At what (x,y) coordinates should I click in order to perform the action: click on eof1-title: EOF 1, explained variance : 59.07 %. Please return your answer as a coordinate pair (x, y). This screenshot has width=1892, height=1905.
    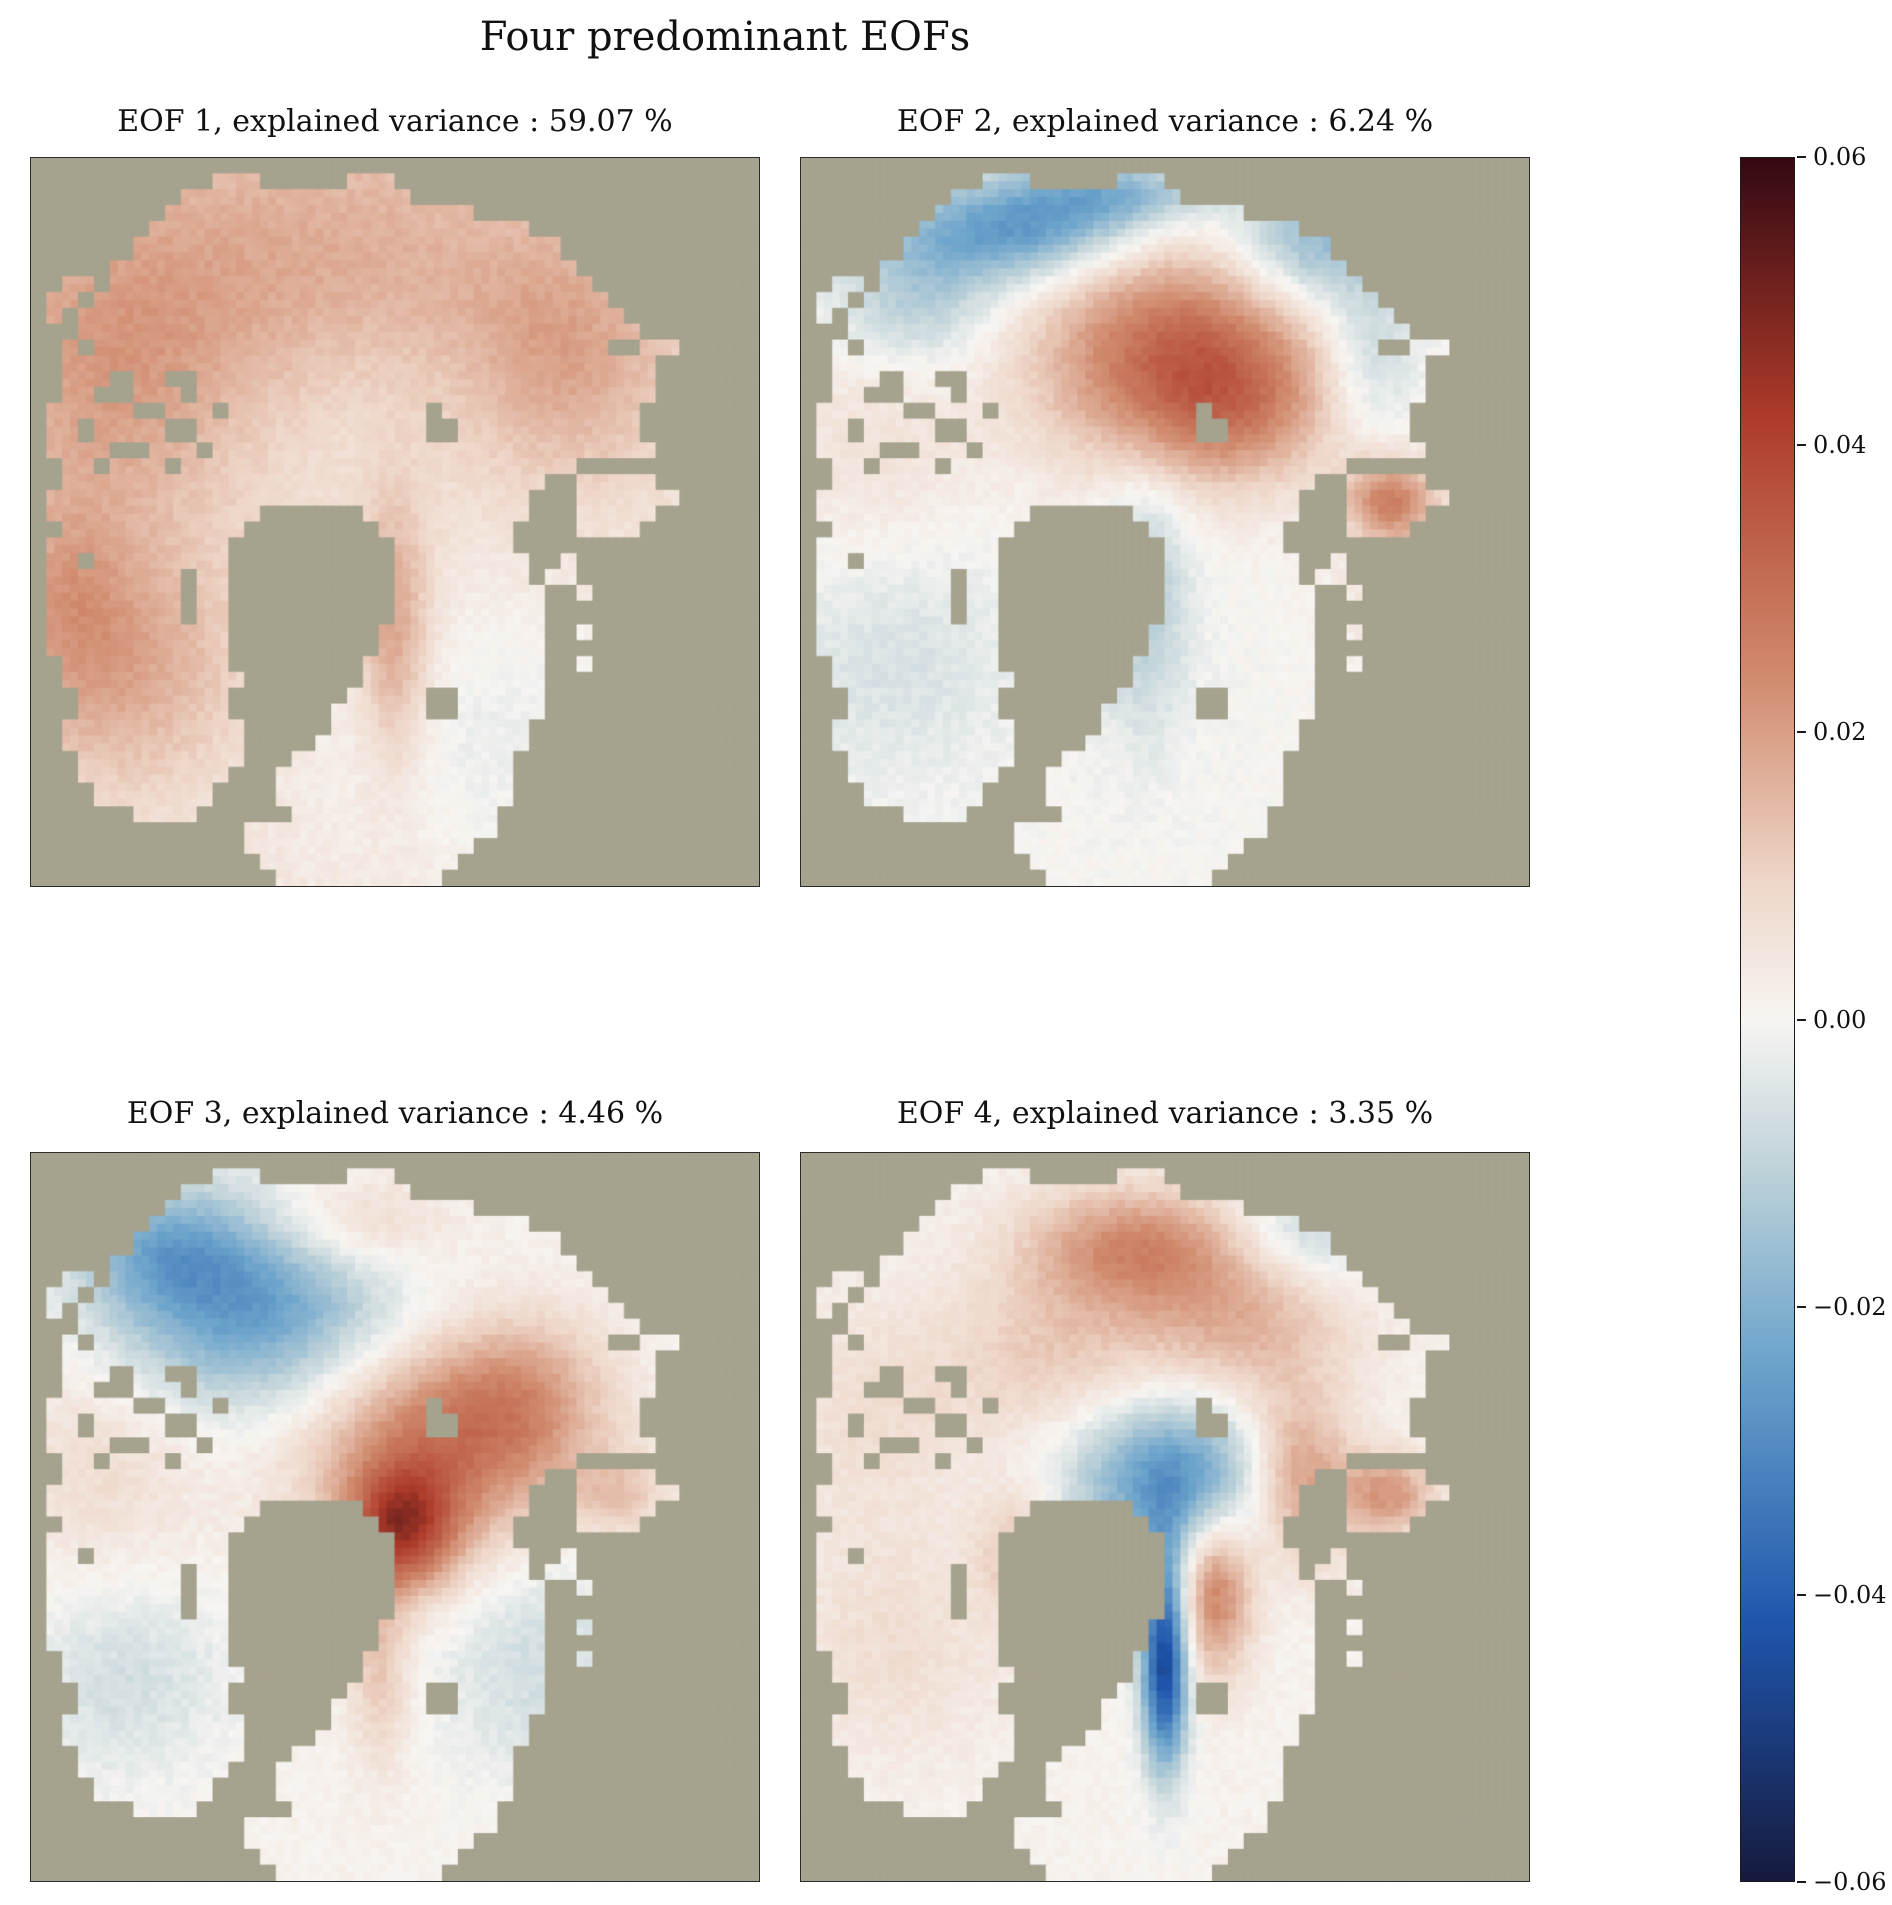
    Looking at the image, I should click on (395, 121).